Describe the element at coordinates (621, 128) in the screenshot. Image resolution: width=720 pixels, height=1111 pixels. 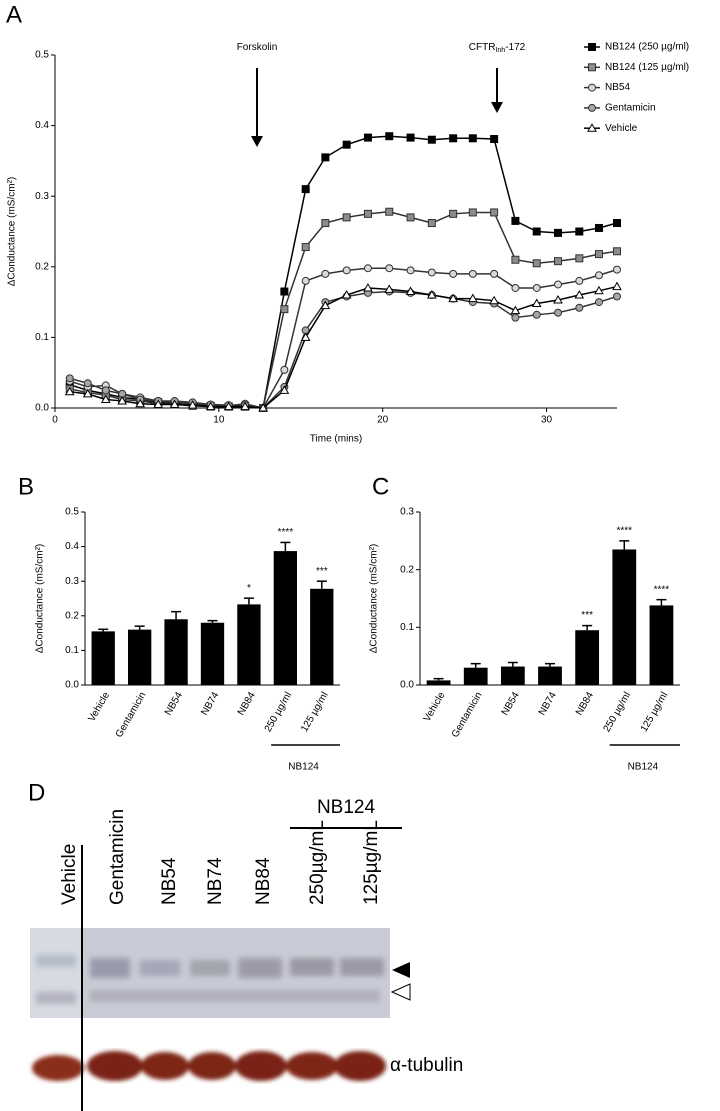
I see `legend-label: Vehicle` at that location.